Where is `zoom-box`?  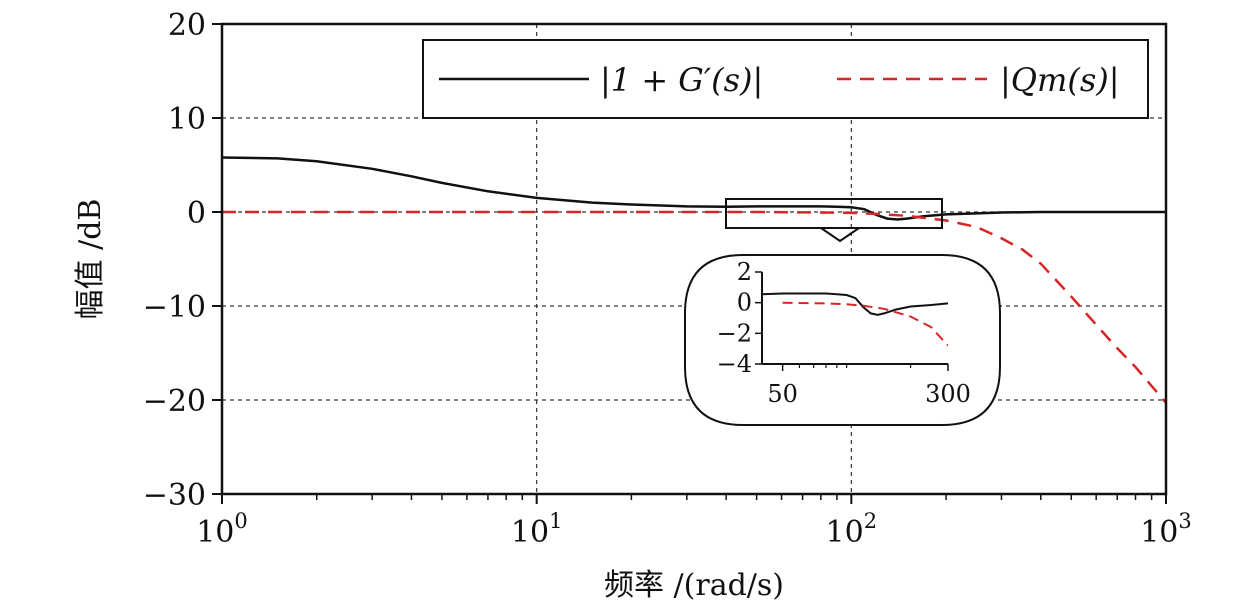 zoom-box is located at coordinates (834, 213).